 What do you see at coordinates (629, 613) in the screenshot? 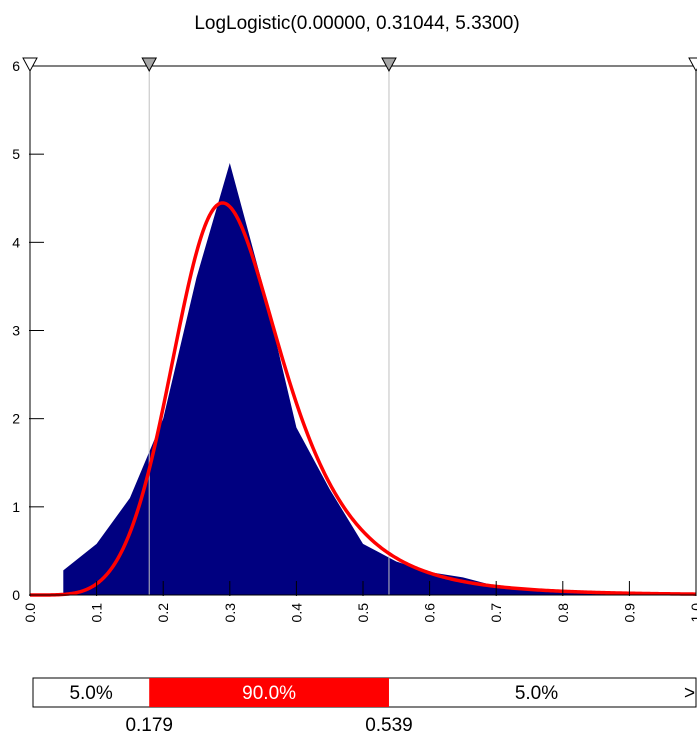
I see `x-tick-label: 0.9` at bounding box center [629, 613].